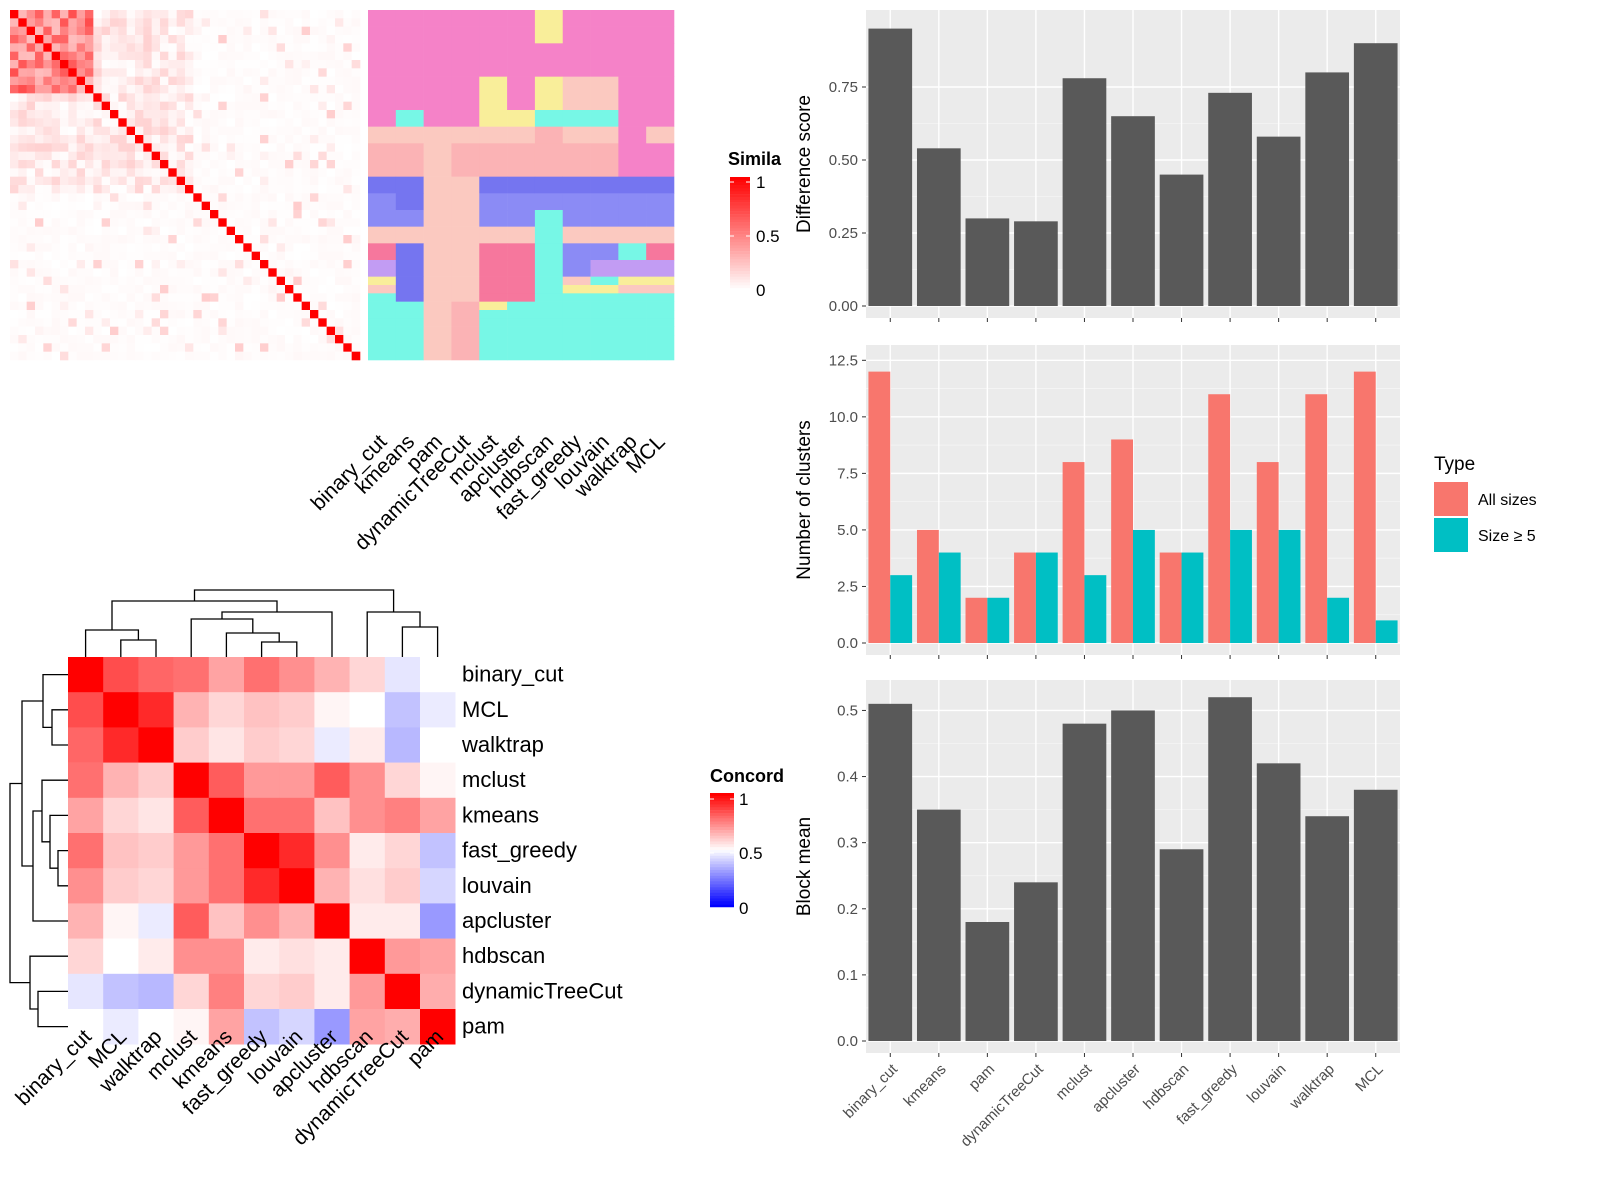 The height and width of the screenshot is (1200, 1600). Describe the element at coordinates (982, 1077) in the screenshot. I see `x-tick-label: pam` at that location.